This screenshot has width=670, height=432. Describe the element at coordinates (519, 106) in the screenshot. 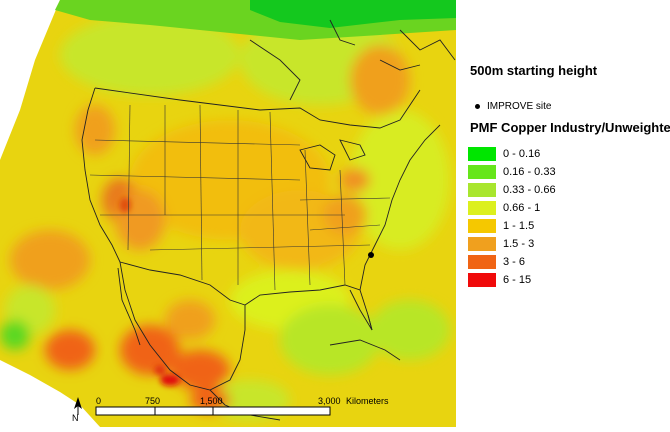

I see `site-label: IMPROVE site` at that location.